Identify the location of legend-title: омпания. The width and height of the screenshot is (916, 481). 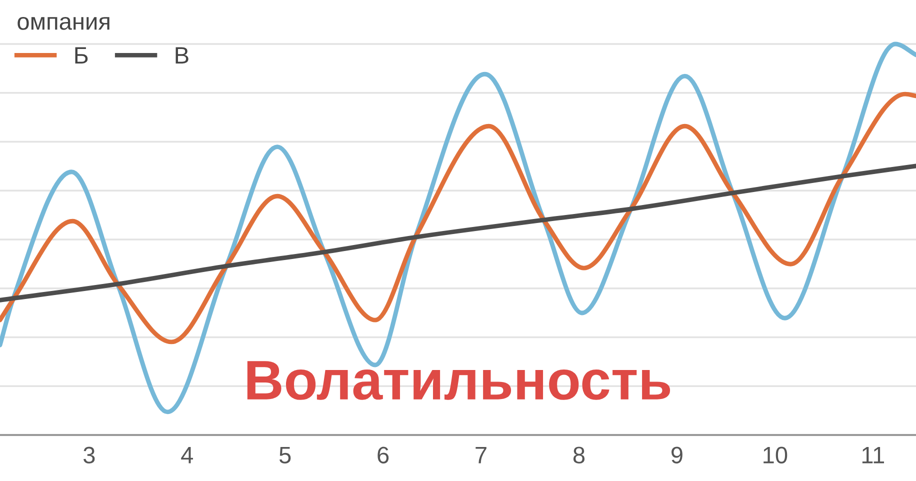
(64, 23).